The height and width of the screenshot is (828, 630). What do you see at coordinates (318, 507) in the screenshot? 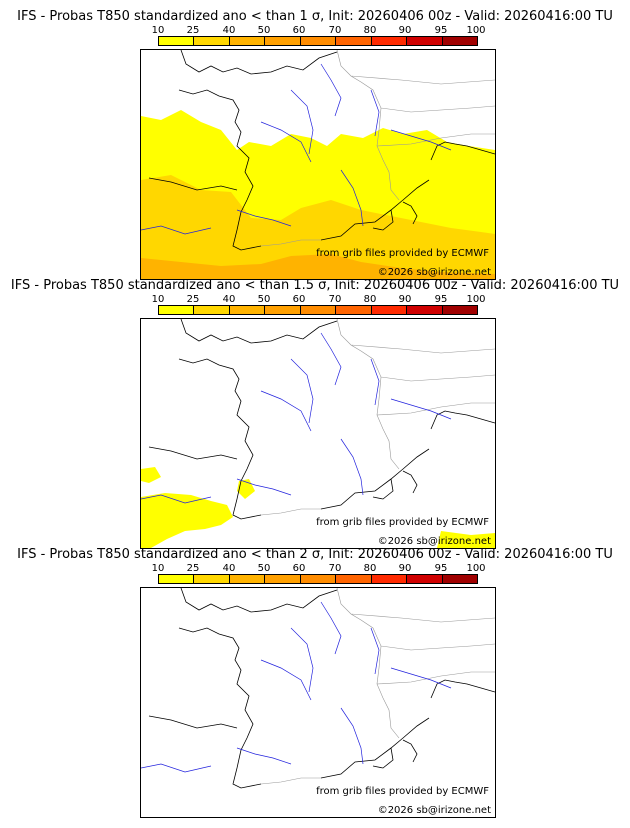
I see `probability-area-low` at bounding box center [318, 507].